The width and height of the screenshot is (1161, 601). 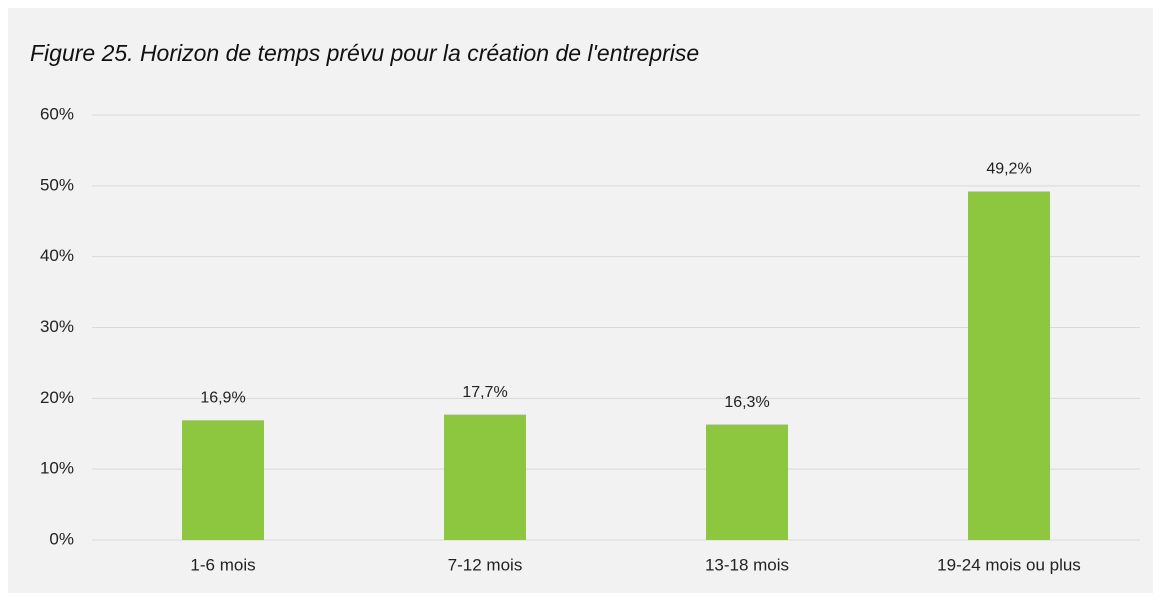 I want to click on data-label: 49,2%, so click(x=1008, y=169).